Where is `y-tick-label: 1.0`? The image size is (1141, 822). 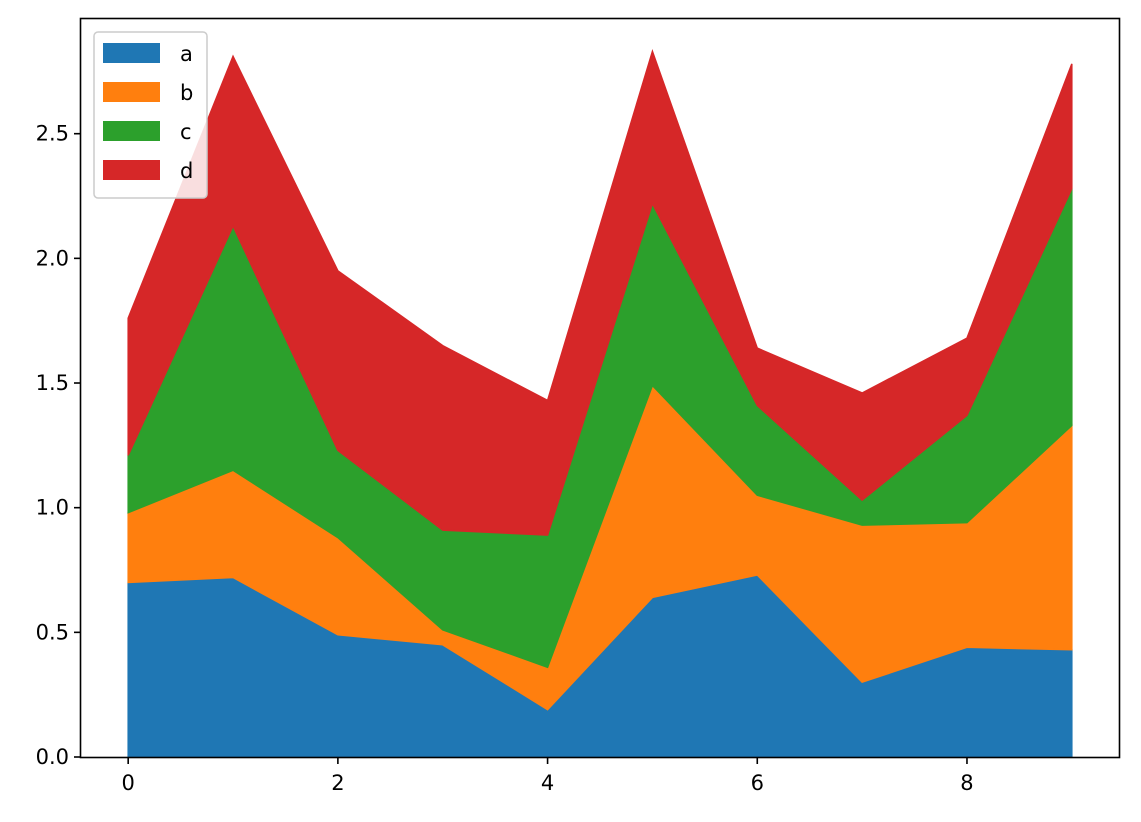 y-tick-label: 1.0 is located at coordinates (52, 508).